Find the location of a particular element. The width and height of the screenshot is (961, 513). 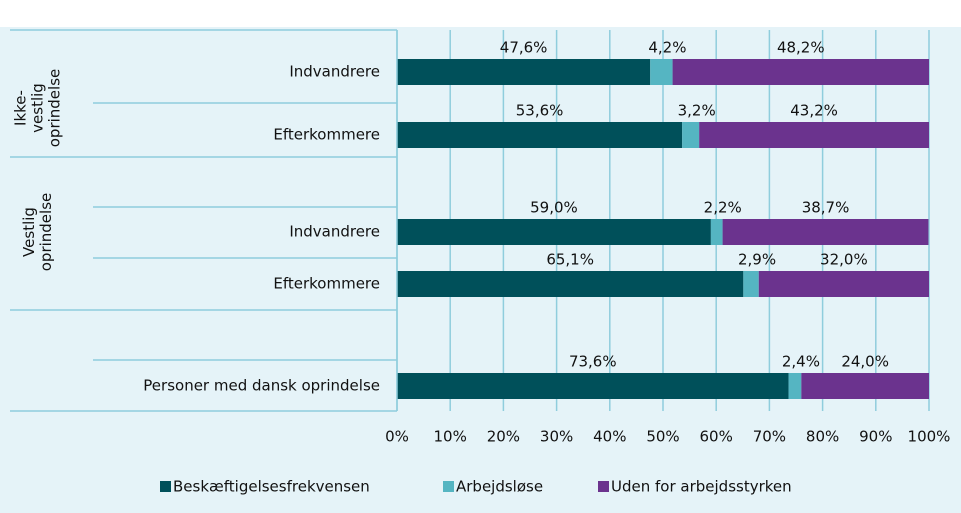

data-label: 3,2% is located at coordinates (697, 111).